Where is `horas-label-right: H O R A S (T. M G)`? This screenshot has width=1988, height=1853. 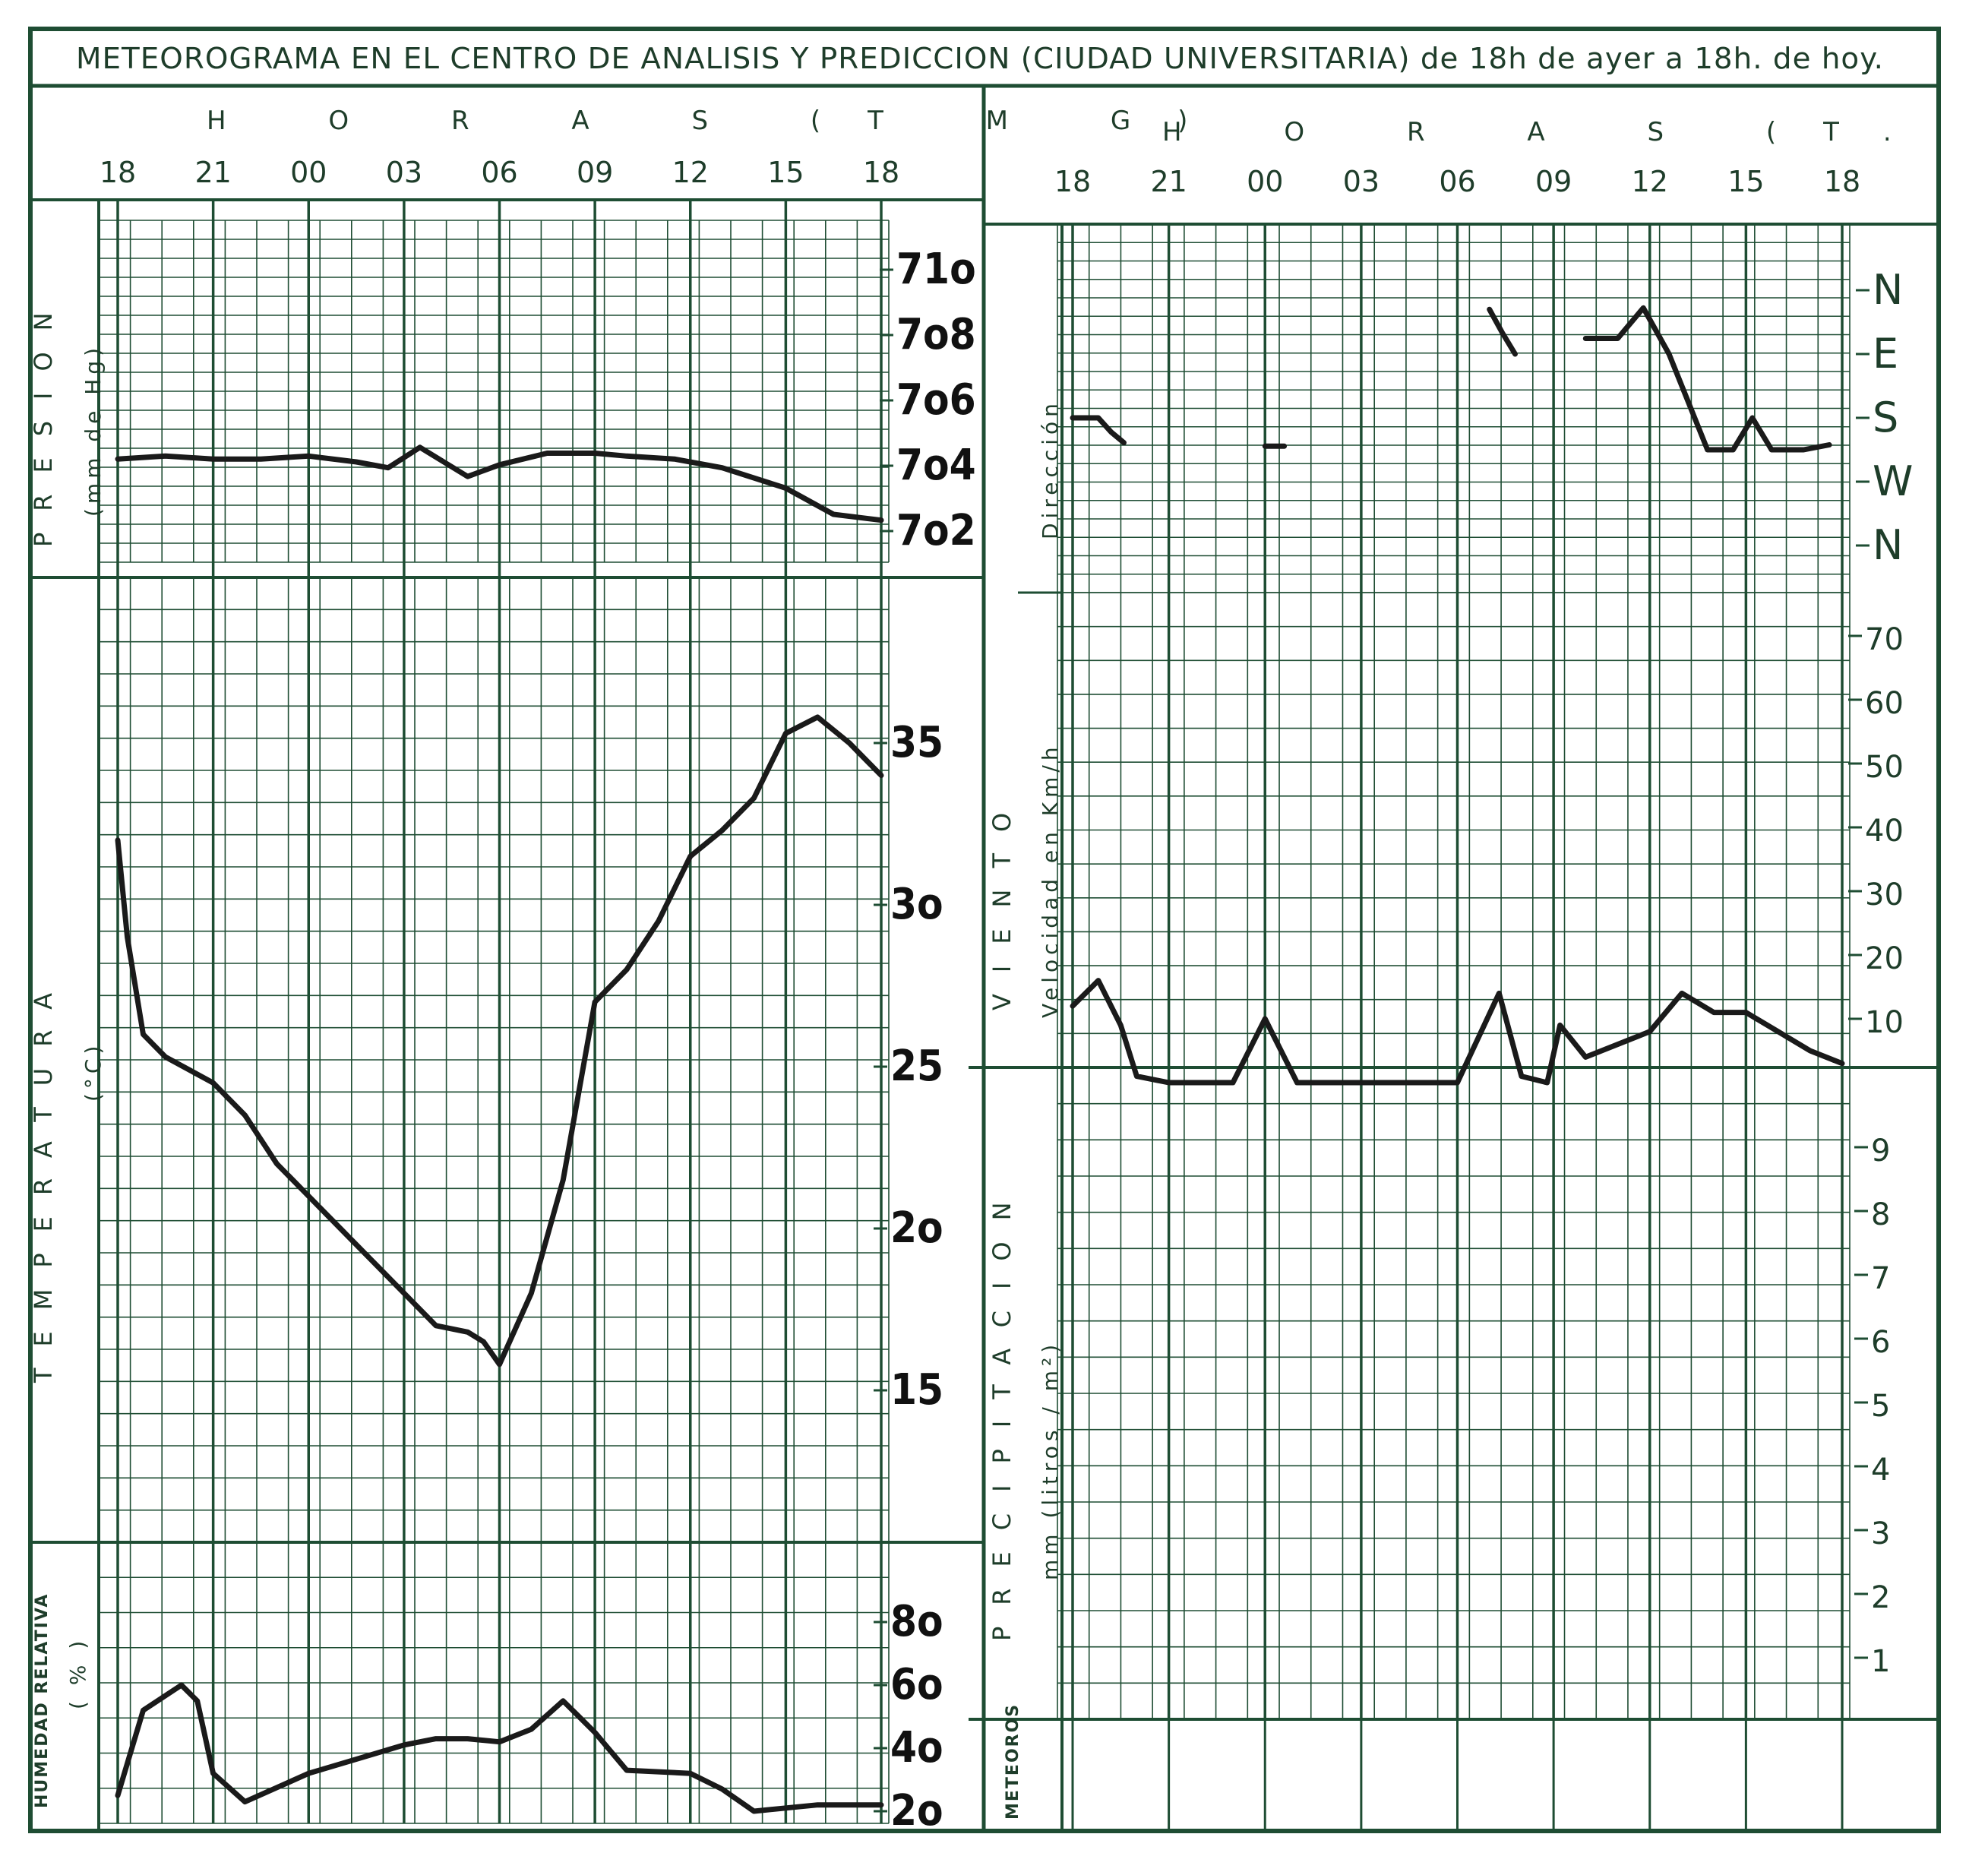
horas-label-right: H O R A S (T. M G) is located at coordinates (1575, 132).